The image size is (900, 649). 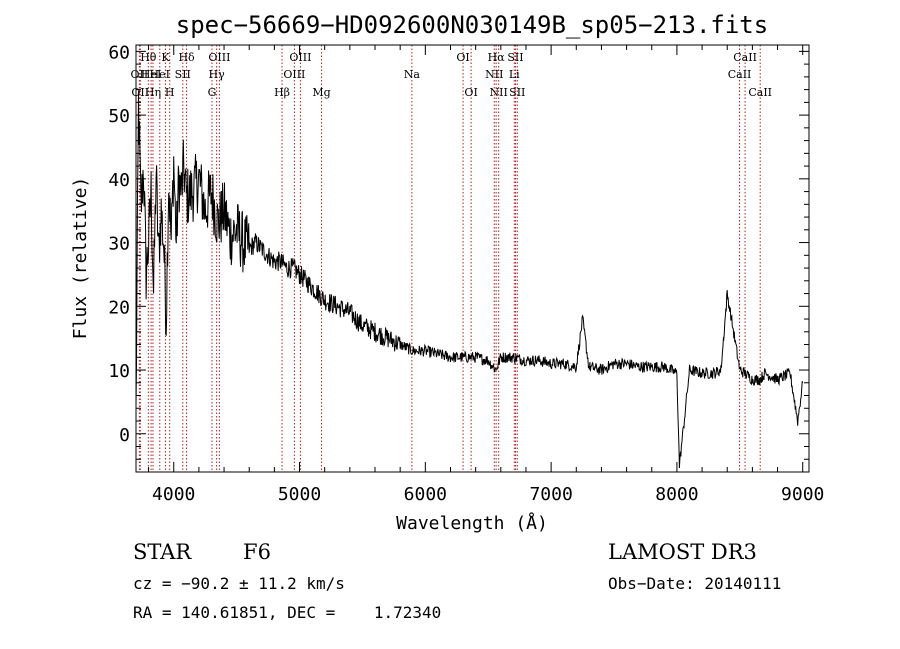 I want to click on y-axis-label: Flux (relative), so click(x=80, y=258).